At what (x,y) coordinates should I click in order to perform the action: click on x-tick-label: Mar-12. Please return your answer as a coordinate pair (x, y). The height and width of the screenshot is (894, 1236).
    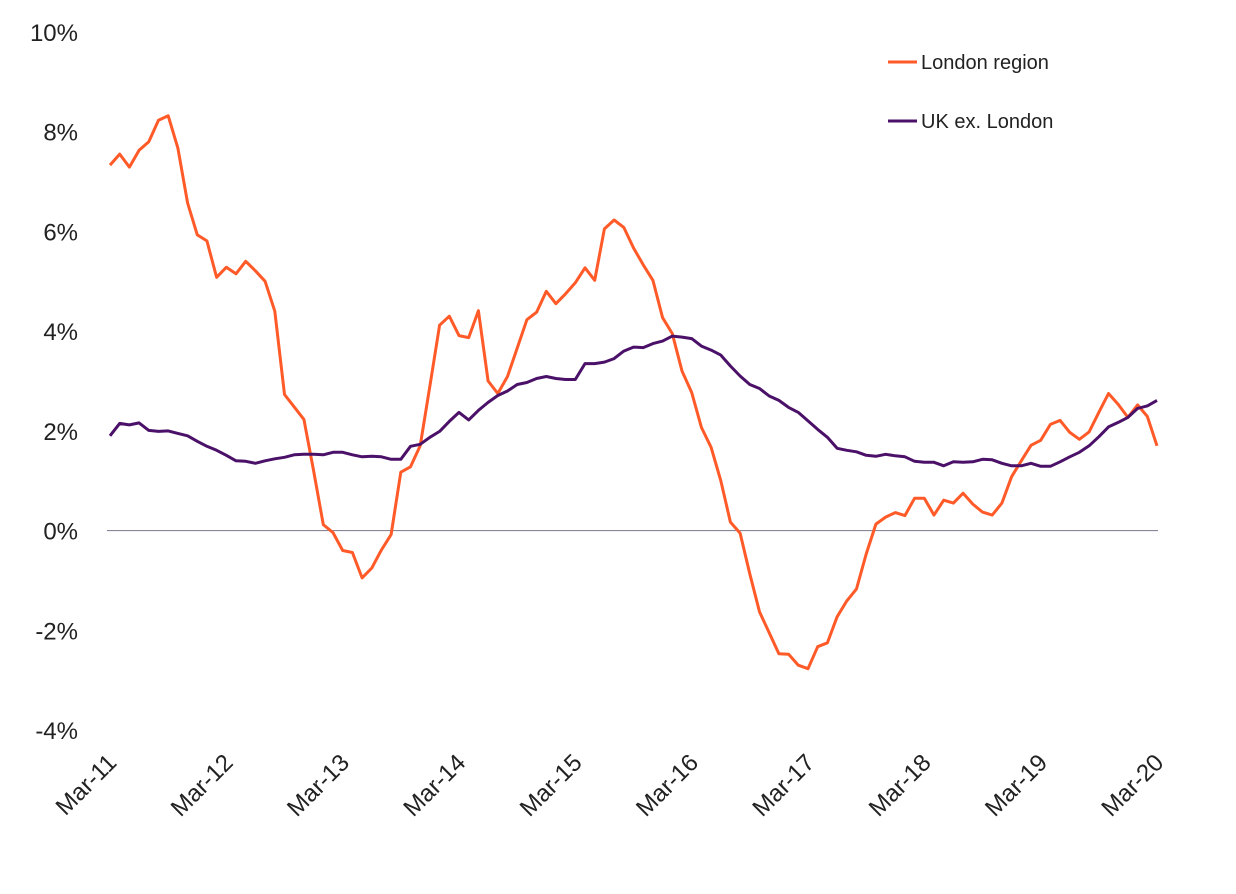
    Looking at the image, I should click on (202, 785).